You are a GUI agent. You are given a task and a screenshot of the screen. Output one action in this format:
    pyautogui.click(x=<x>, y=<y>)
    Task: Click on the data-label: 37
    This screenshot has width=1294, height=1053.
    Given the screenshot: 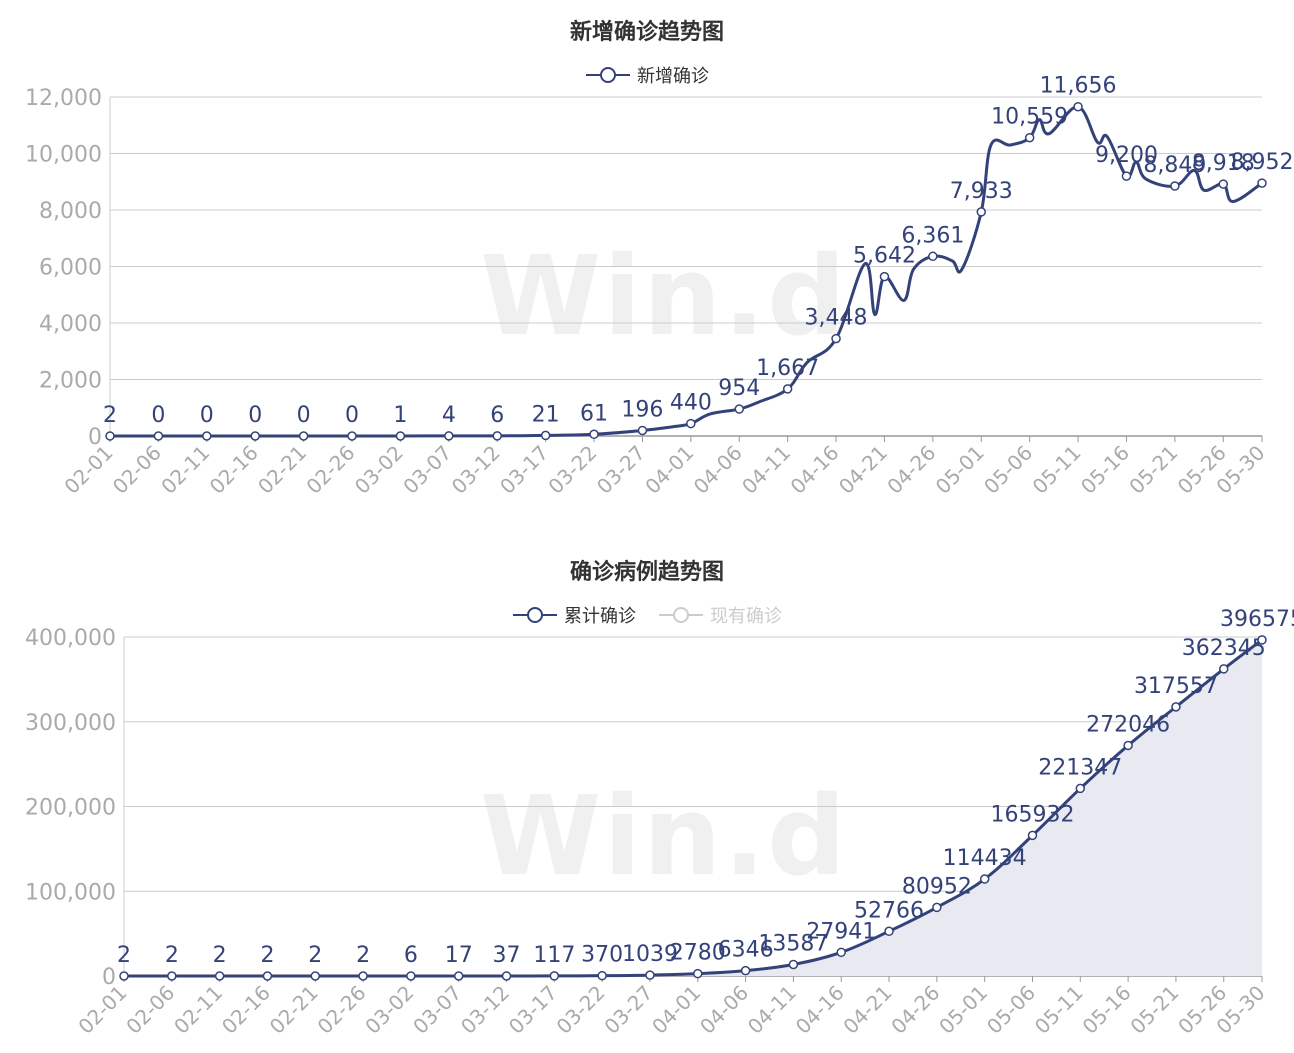 What is the action you would take?
    pyautogui.click(x=507, y=955)
    